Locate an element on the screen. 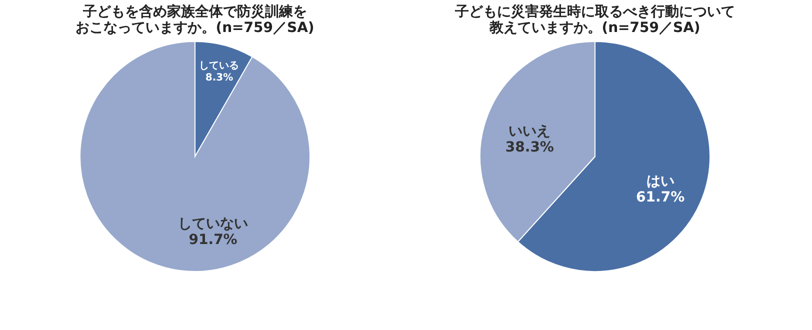  data-label: 8.3% is located at coordinates (219, 78).